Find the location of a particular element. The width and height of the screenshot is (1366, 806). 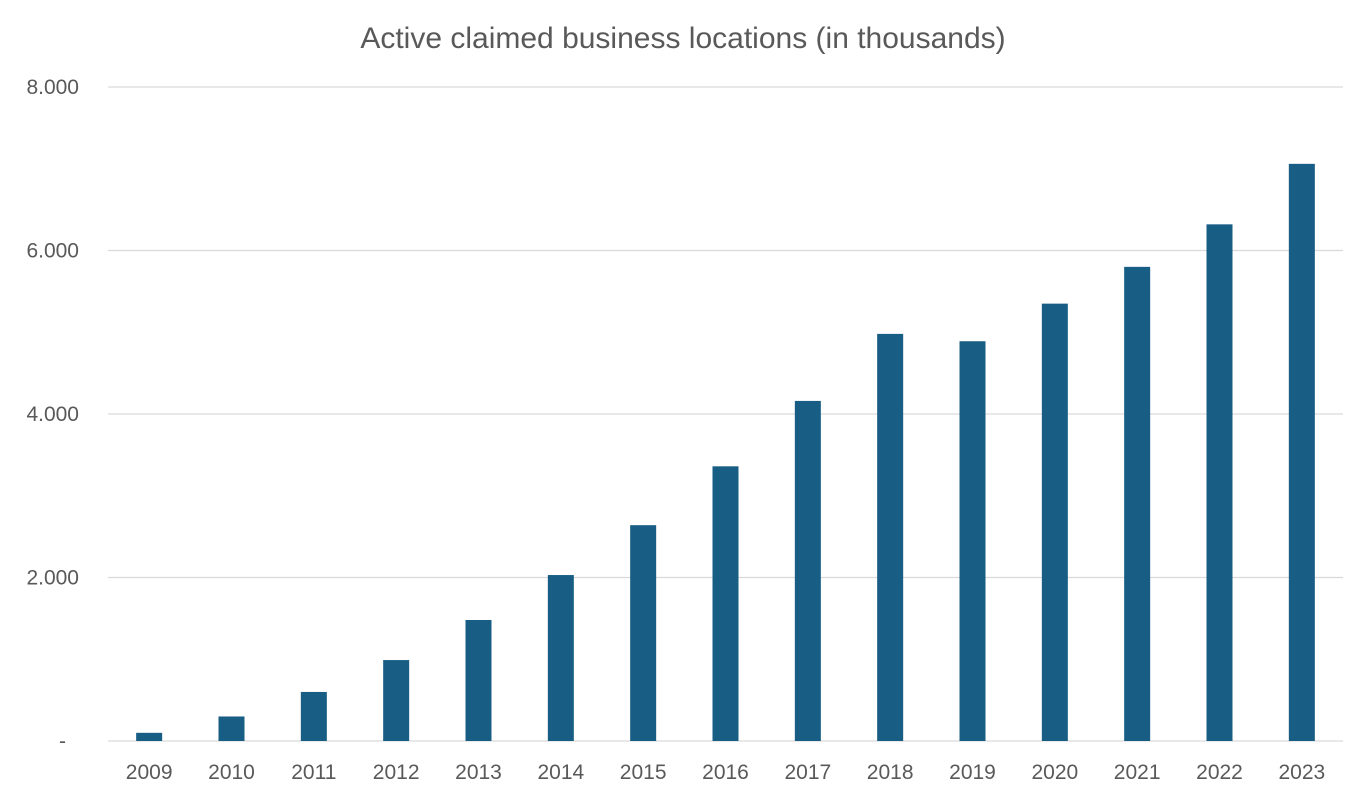

x-tick-label: 2016 is located at coordinates (725, 772).